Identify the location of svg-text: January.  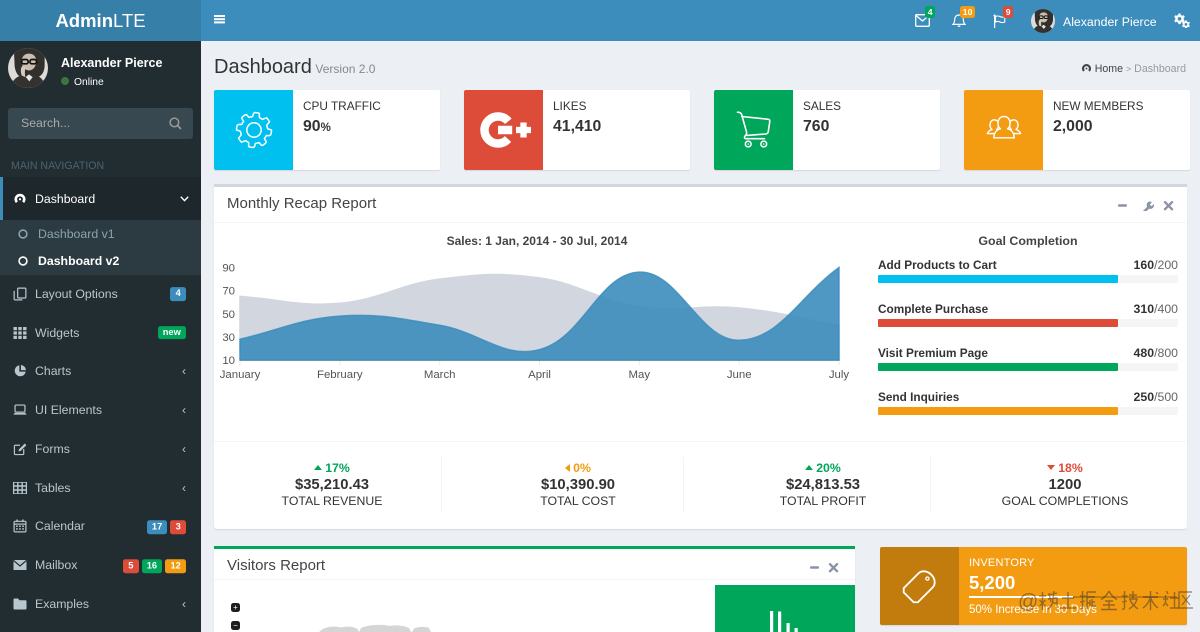
(240, 375).